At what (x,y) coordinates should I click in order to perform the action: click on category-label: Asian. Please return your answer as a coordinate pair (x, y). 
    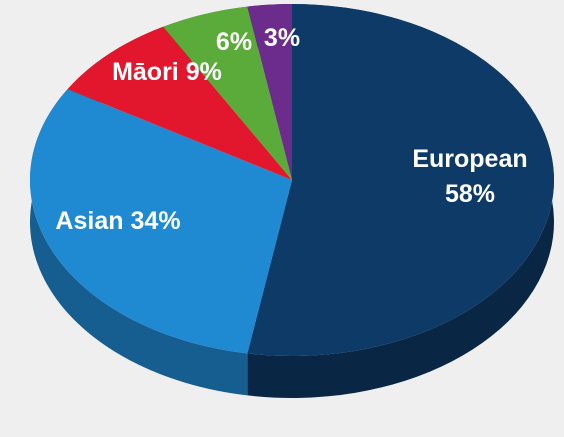
    Looking at the image, I should click on (89, 221).